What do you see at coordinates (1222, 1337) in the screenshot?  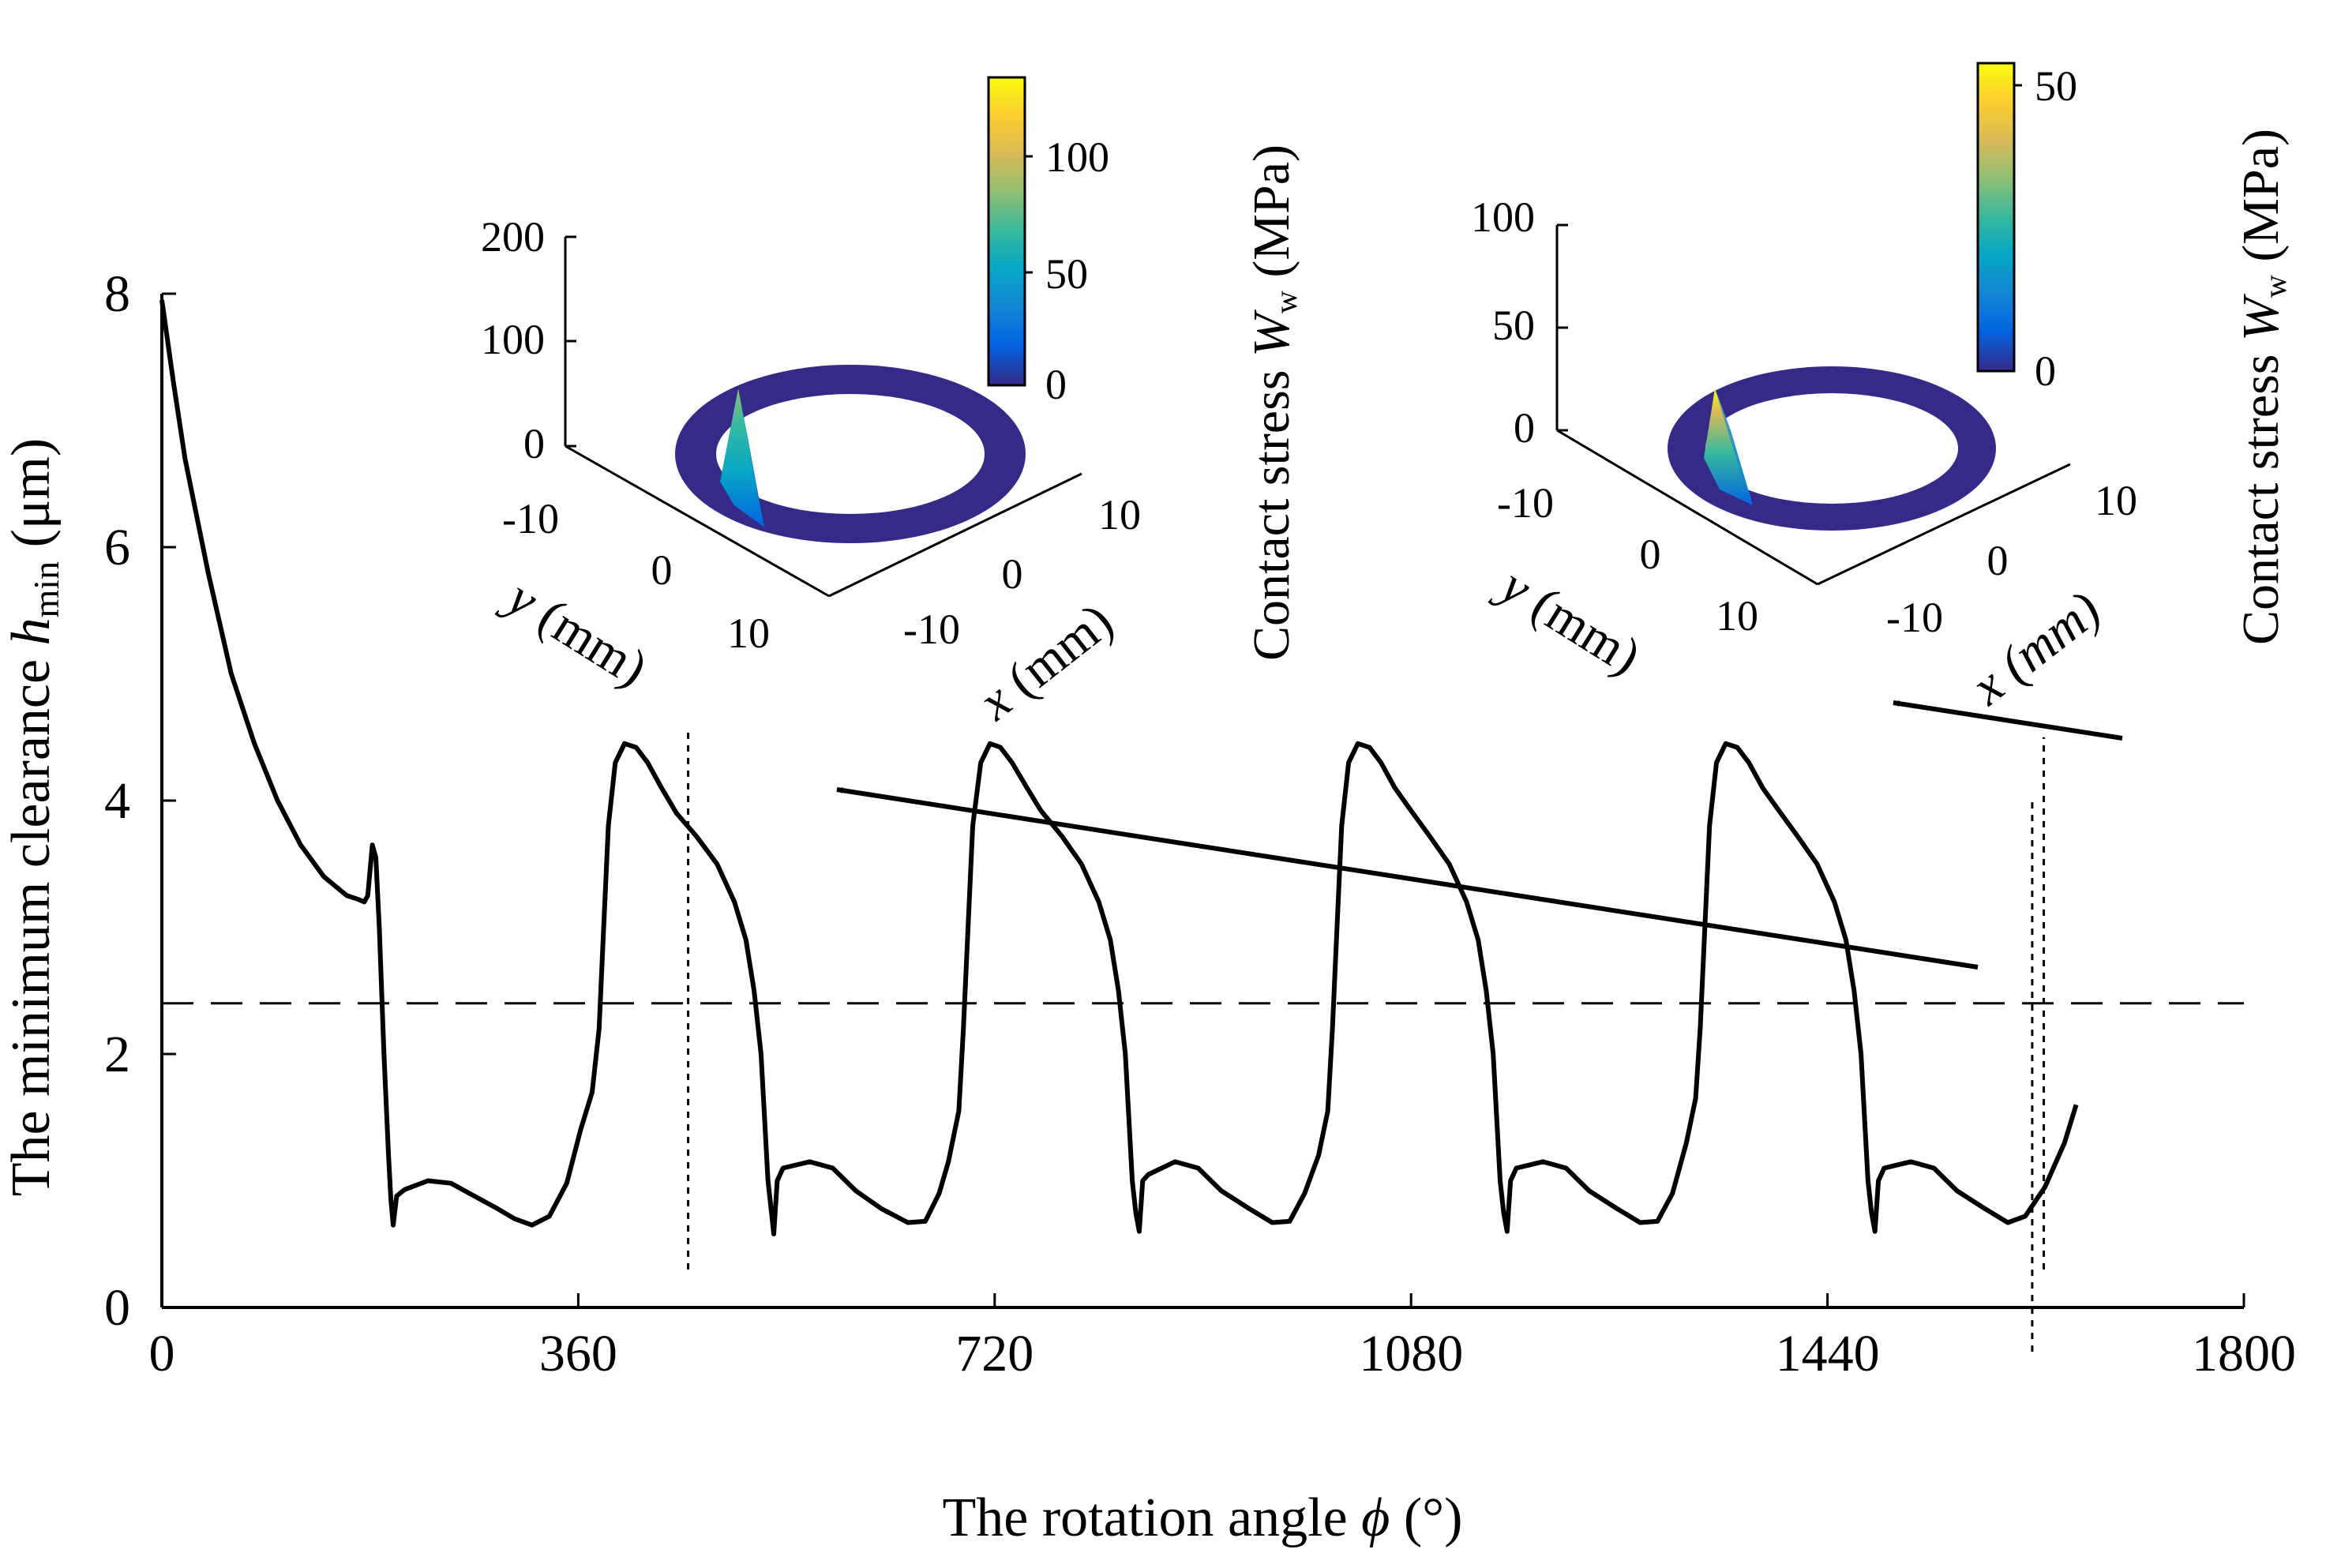 I see `x-ticks: 0 360 720 1080 1440 1800` at bounding box center [1222, 1337].